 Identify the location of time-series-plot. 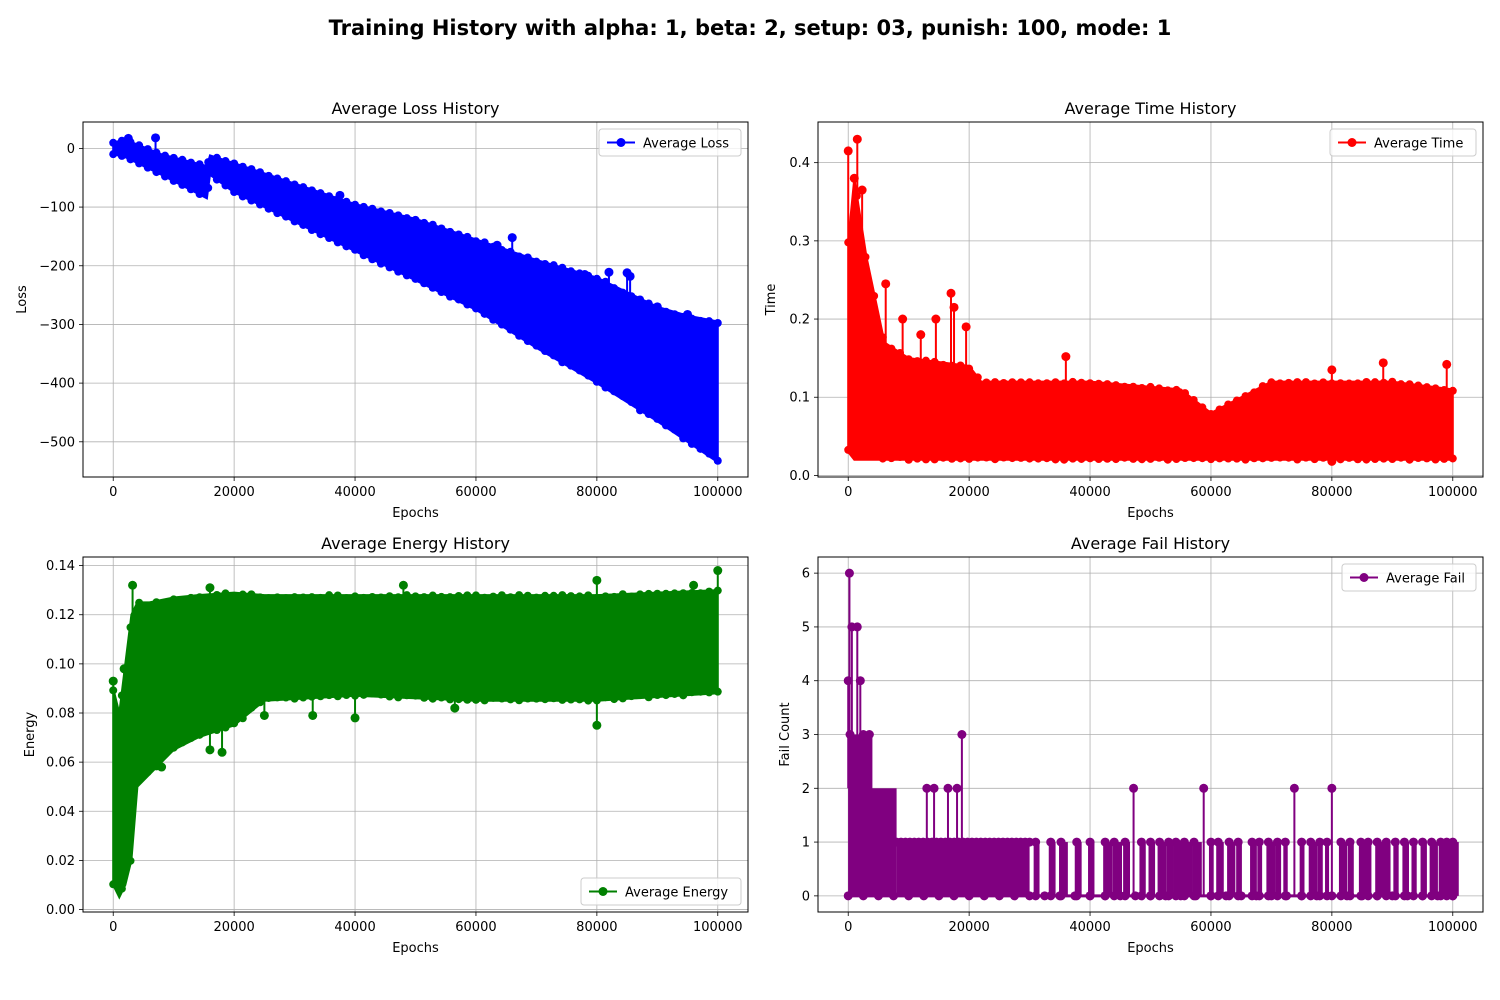
(1150, 300).